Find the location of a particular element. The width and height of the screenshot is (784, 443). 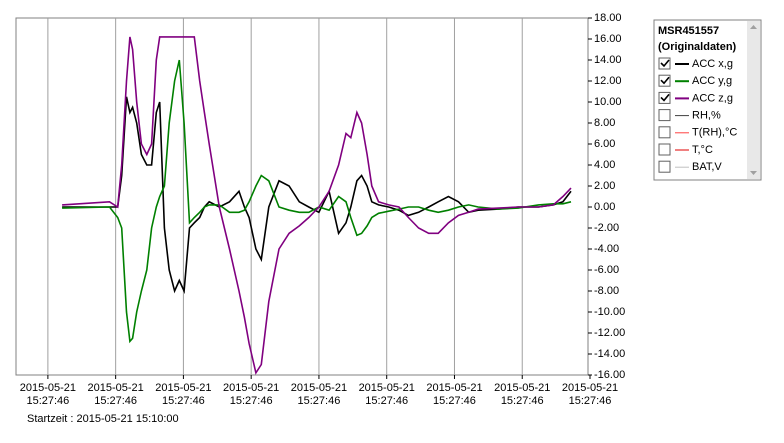

y-tick-label: -12.00 is located at coordinates (609, 333).